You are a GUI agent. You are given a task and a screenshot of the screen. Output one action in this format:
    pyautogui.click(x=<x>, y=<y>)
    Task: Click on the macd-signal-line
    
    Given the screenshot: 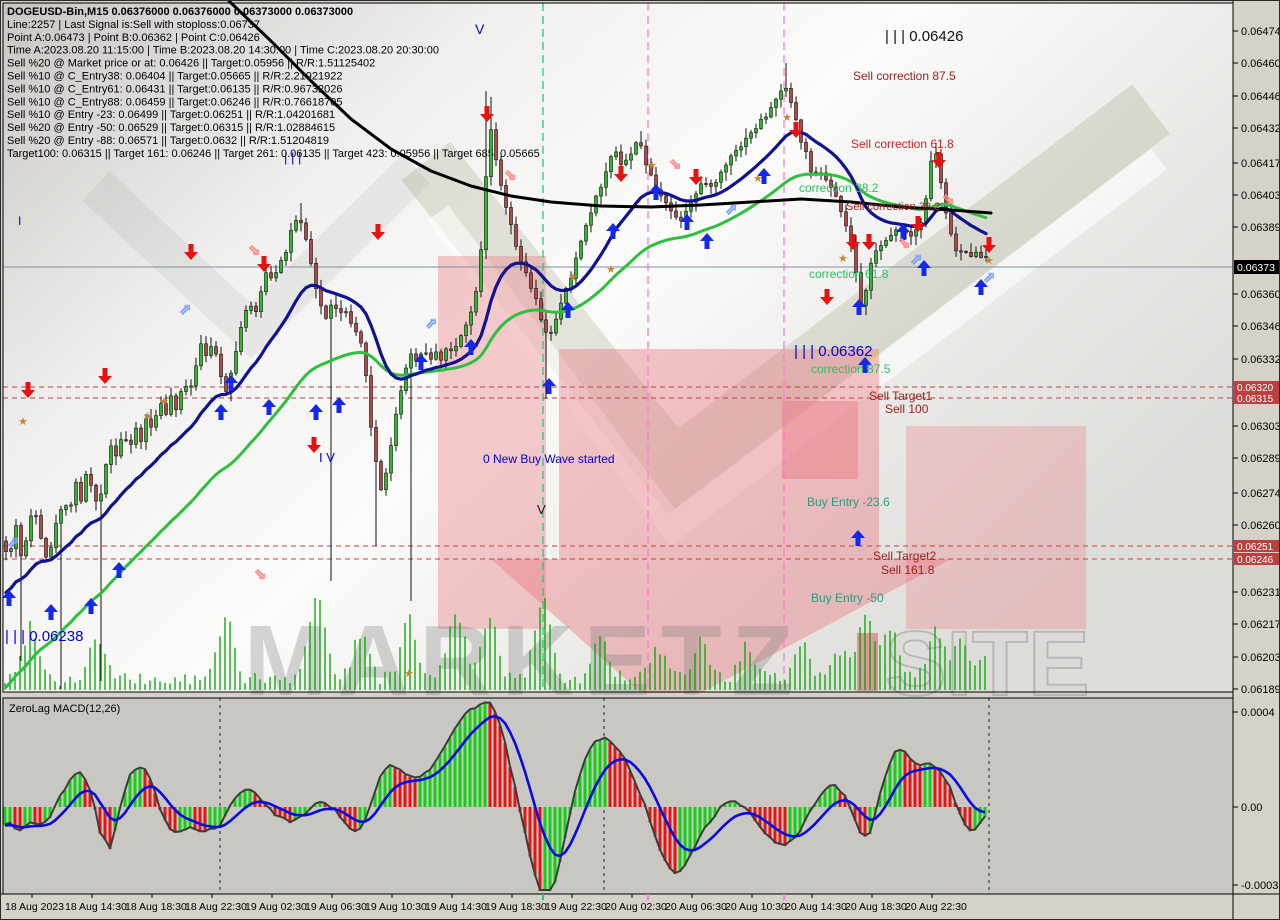 What is the action you would take?
    pyautogui.click(x=495, y=786)
    